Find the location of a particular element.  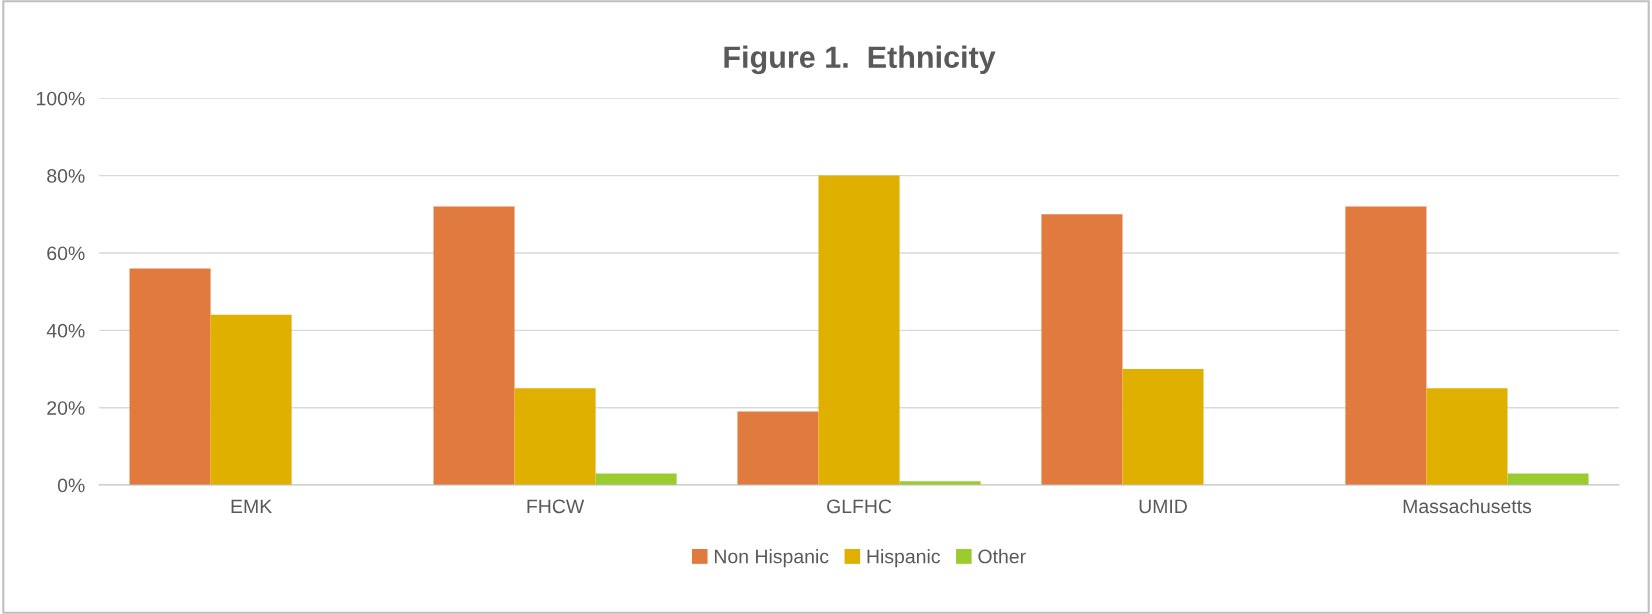

x-tick-label: GLFHC is located at coordinates (859, 506).